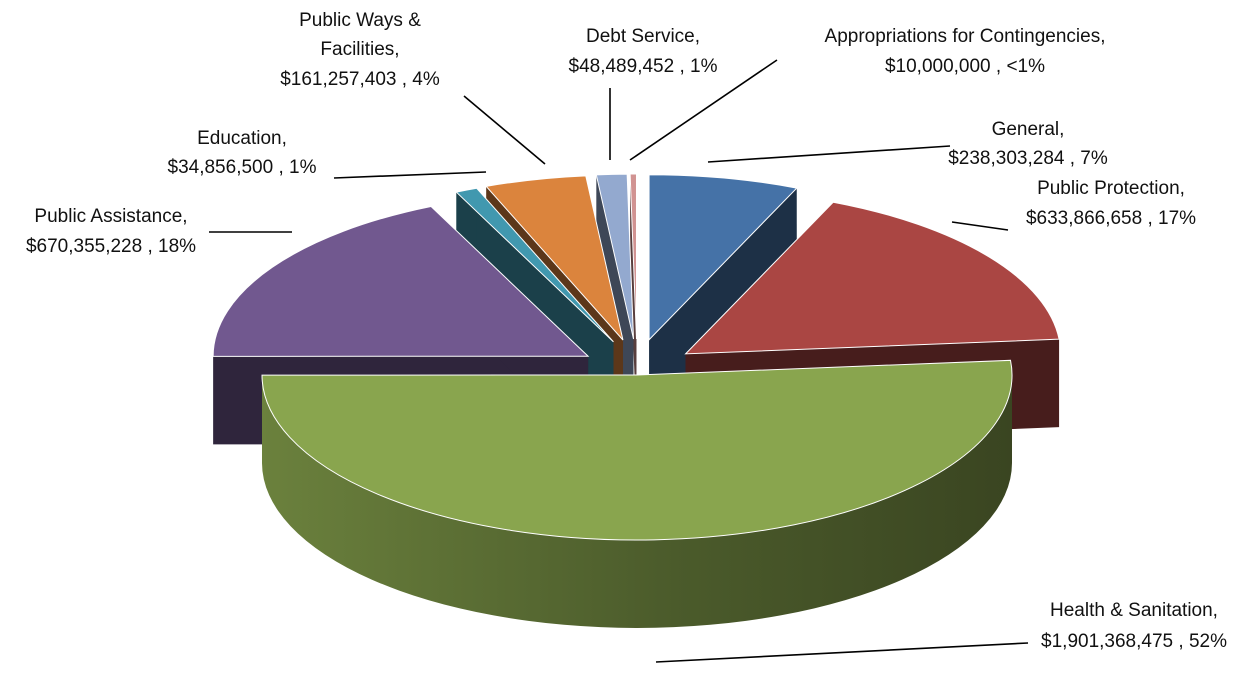 Image resolution: width=1251 pixels, height=674 pixels. What do you see at coordinates (1134, 610) in the screenshot?
I see `data-label-health-sanitation-line-1: Health & Sanitation,` at bounding box center [1134, 610].